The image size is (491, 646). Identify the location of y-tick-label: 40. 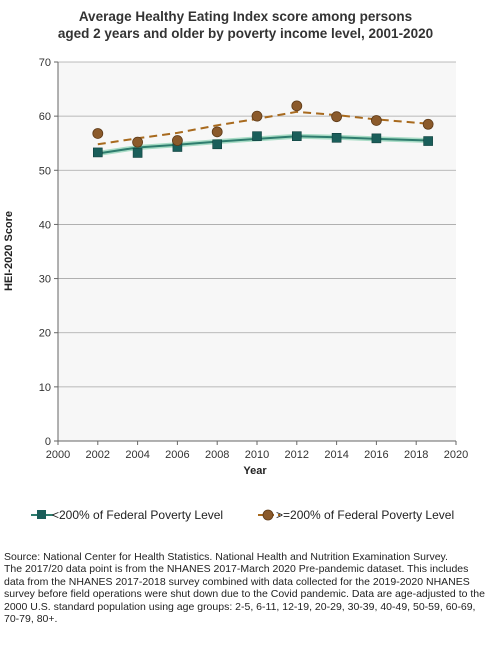
(45, 225).